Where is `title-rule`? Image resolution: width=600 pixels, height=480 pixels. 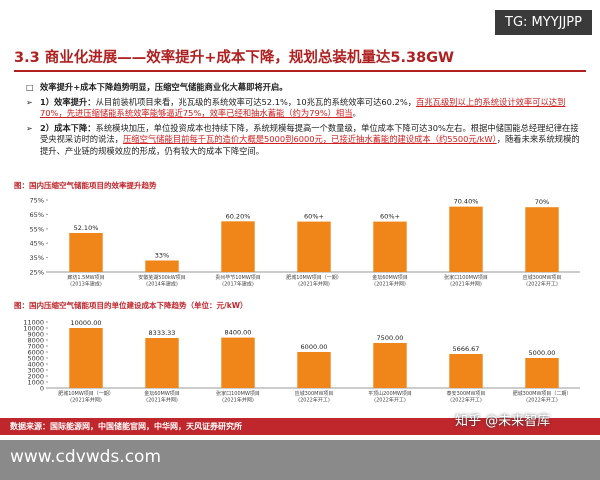
title-rule is located at coordinates (300, 71).